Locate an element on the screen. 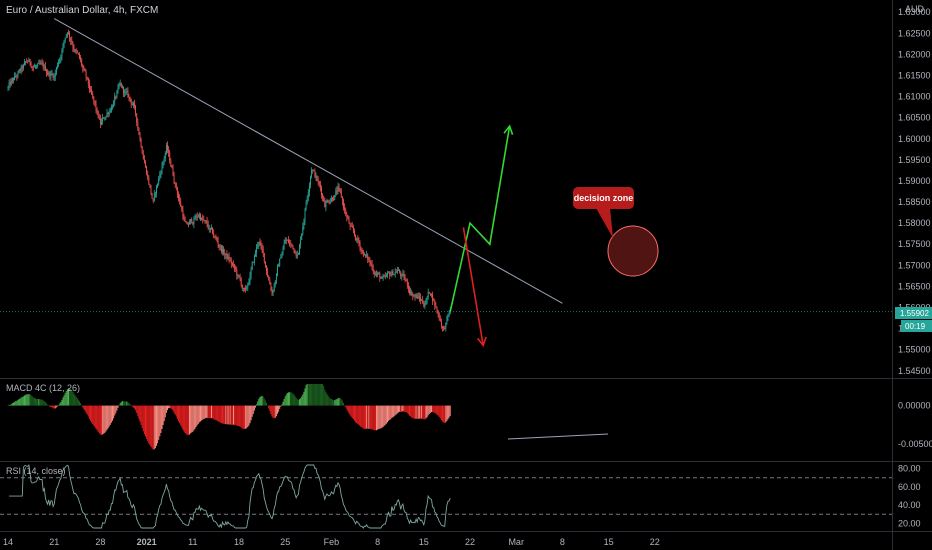  decision-zone-circle is located at coordinates (633, 251).